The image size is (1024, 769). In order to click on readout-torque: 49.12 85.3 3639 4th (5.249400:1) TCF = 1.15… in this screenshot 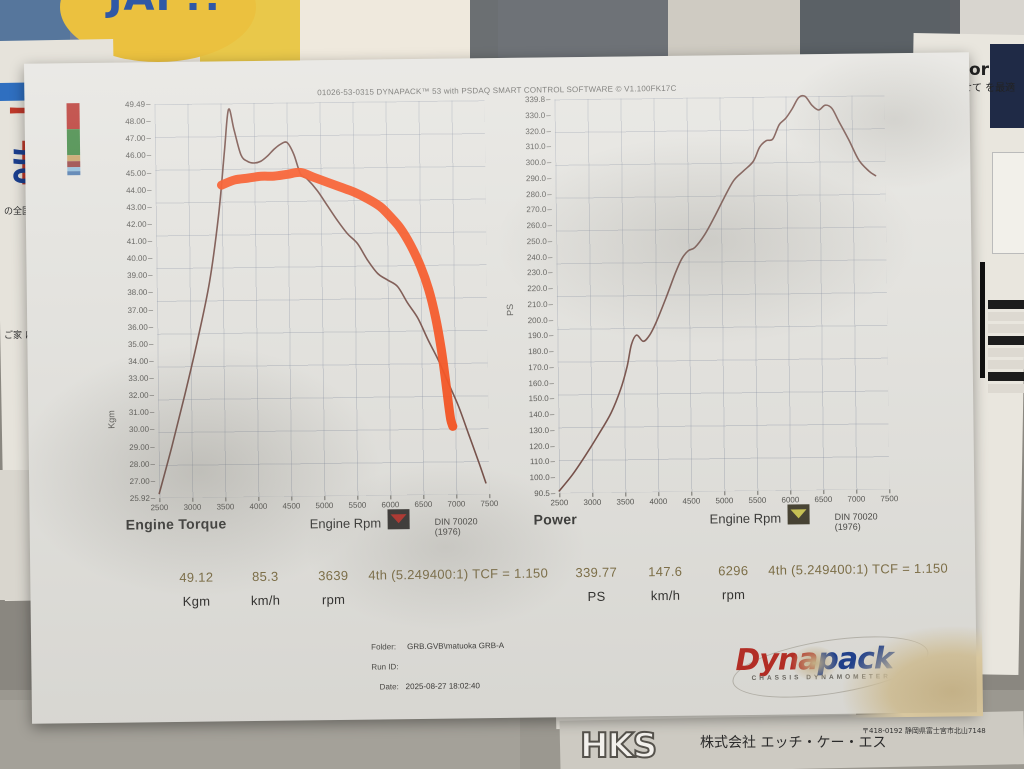, I will do `click(354, 587)`.